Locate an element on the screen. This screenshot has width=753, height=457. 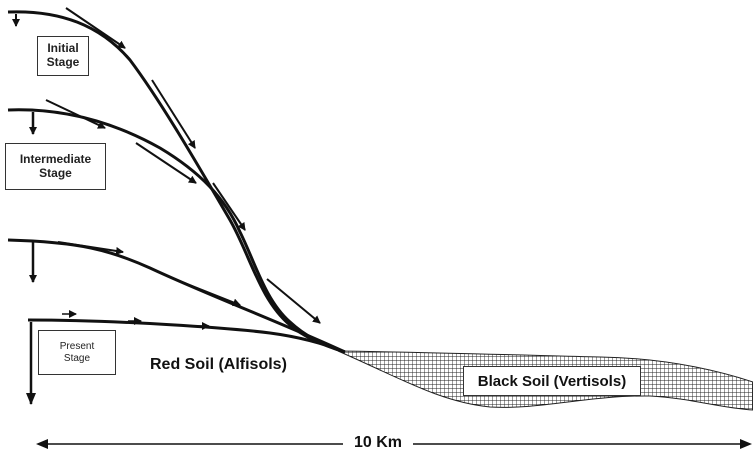
distance-arrowhead-left is located at coordinates (42, 444).